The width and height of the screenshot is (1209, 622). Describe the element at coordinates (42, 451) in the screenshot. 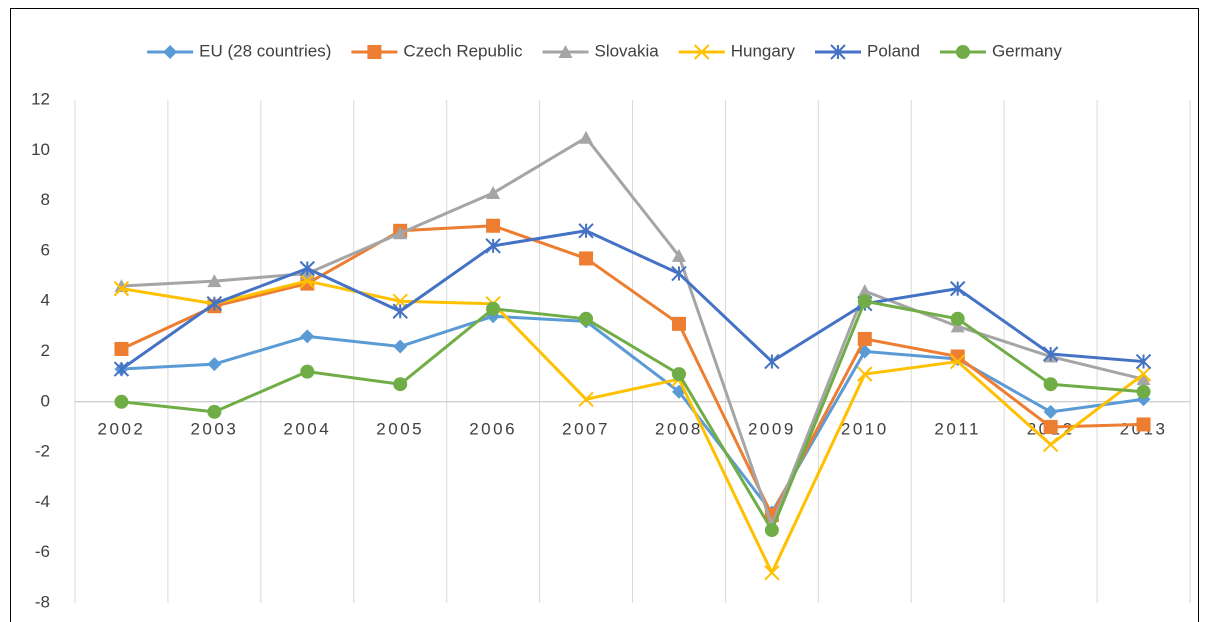

I see `y-tick-label: -2` at that location.